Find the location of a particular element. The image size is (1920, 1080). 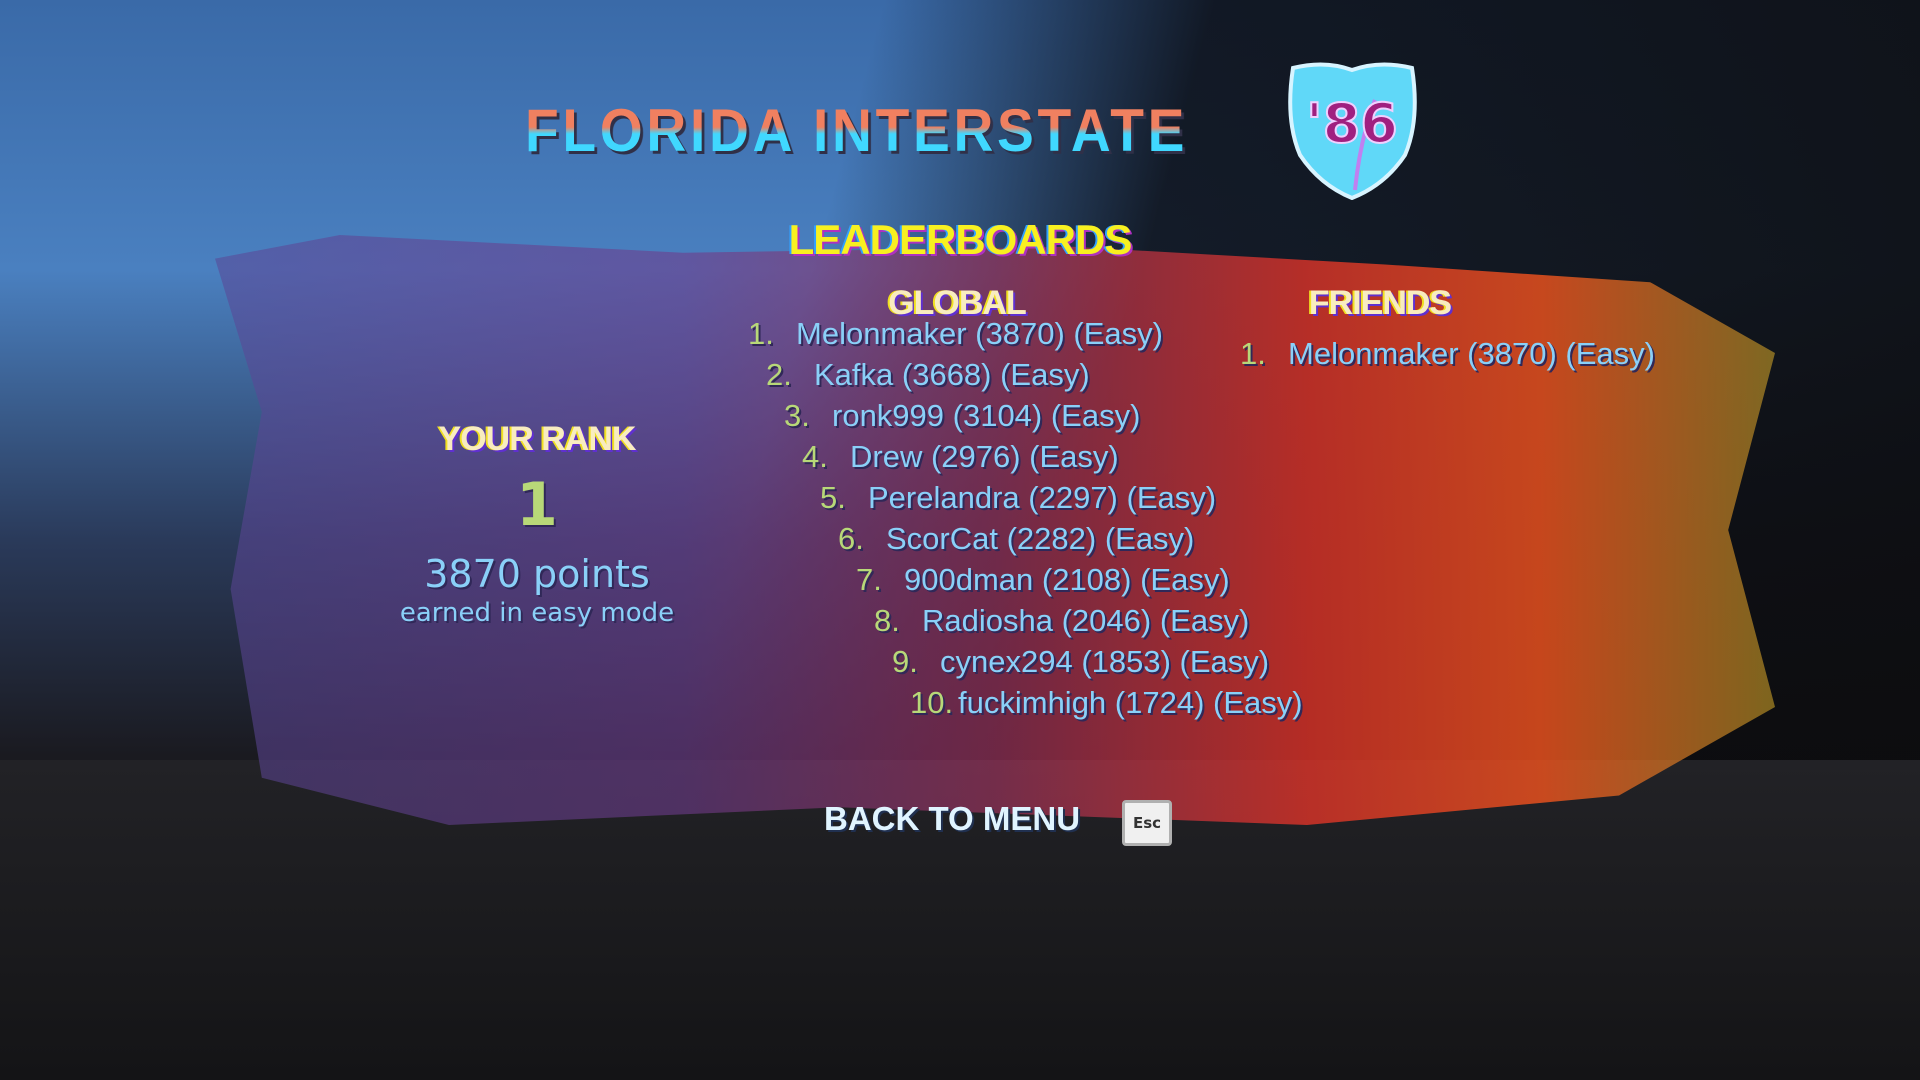

friends-heading: FRIENDS is located at coordinates (1380, 303).